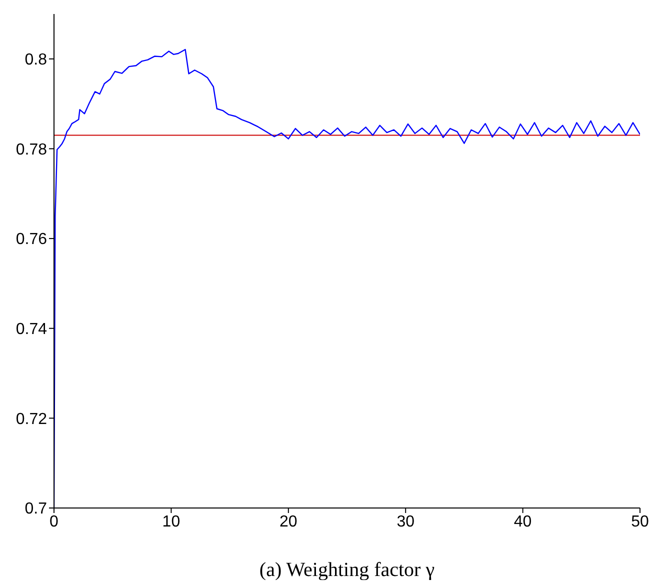  Describe the element at coordinates (523, 521) in the screenshot. I see `x-tick-label: 40` at that location.